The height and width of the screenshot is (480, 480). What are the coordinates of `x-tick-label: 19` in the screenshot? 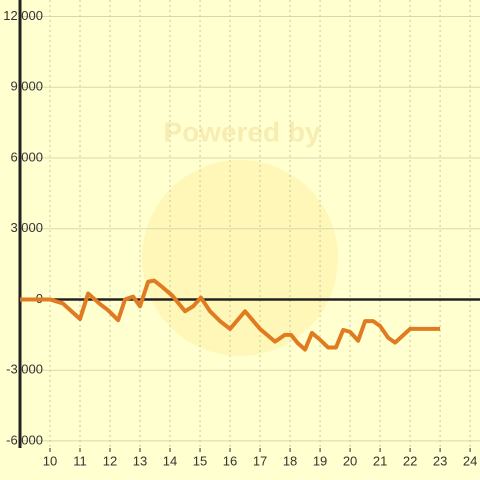 It's located at (320, 460).